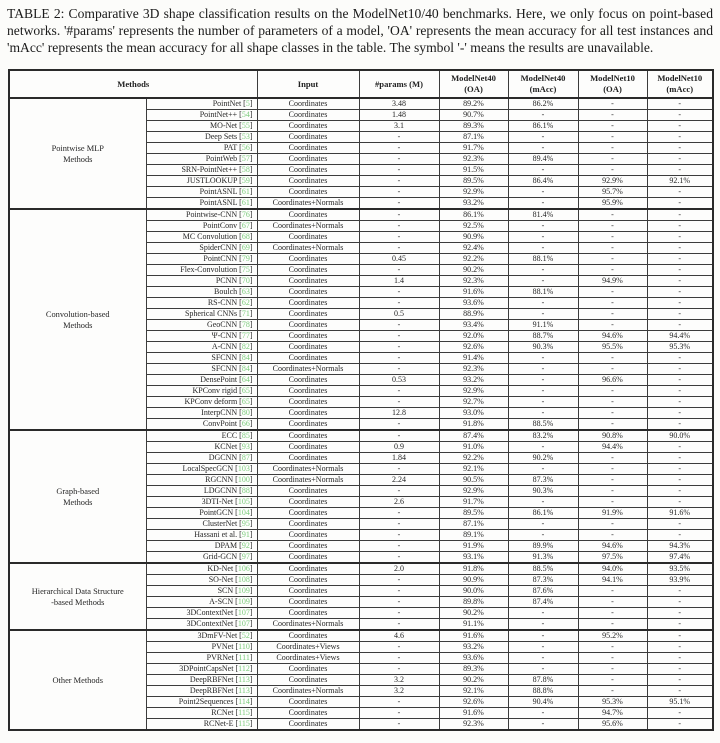  What do you see at coordinates (245, 126) in the screenshot?
I see `citation-ref: 55` at bounding box center [245, 126].